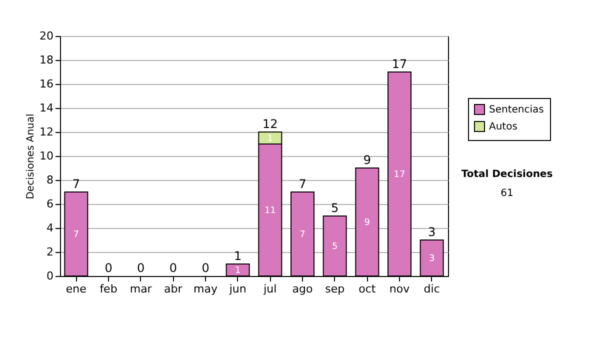 Image resolution: width=600 pixels, height=340 pixels. What do you see at coordinates (400, 175) in the screenshot?
I see `data-label: 17` at bounding box center [400, 175].